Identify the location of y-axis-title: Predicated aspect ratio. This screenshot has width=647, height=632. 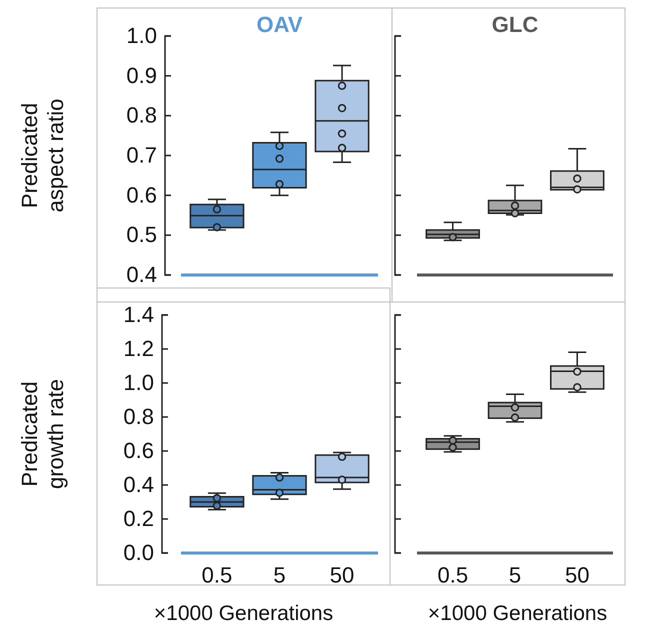
(42, 155).